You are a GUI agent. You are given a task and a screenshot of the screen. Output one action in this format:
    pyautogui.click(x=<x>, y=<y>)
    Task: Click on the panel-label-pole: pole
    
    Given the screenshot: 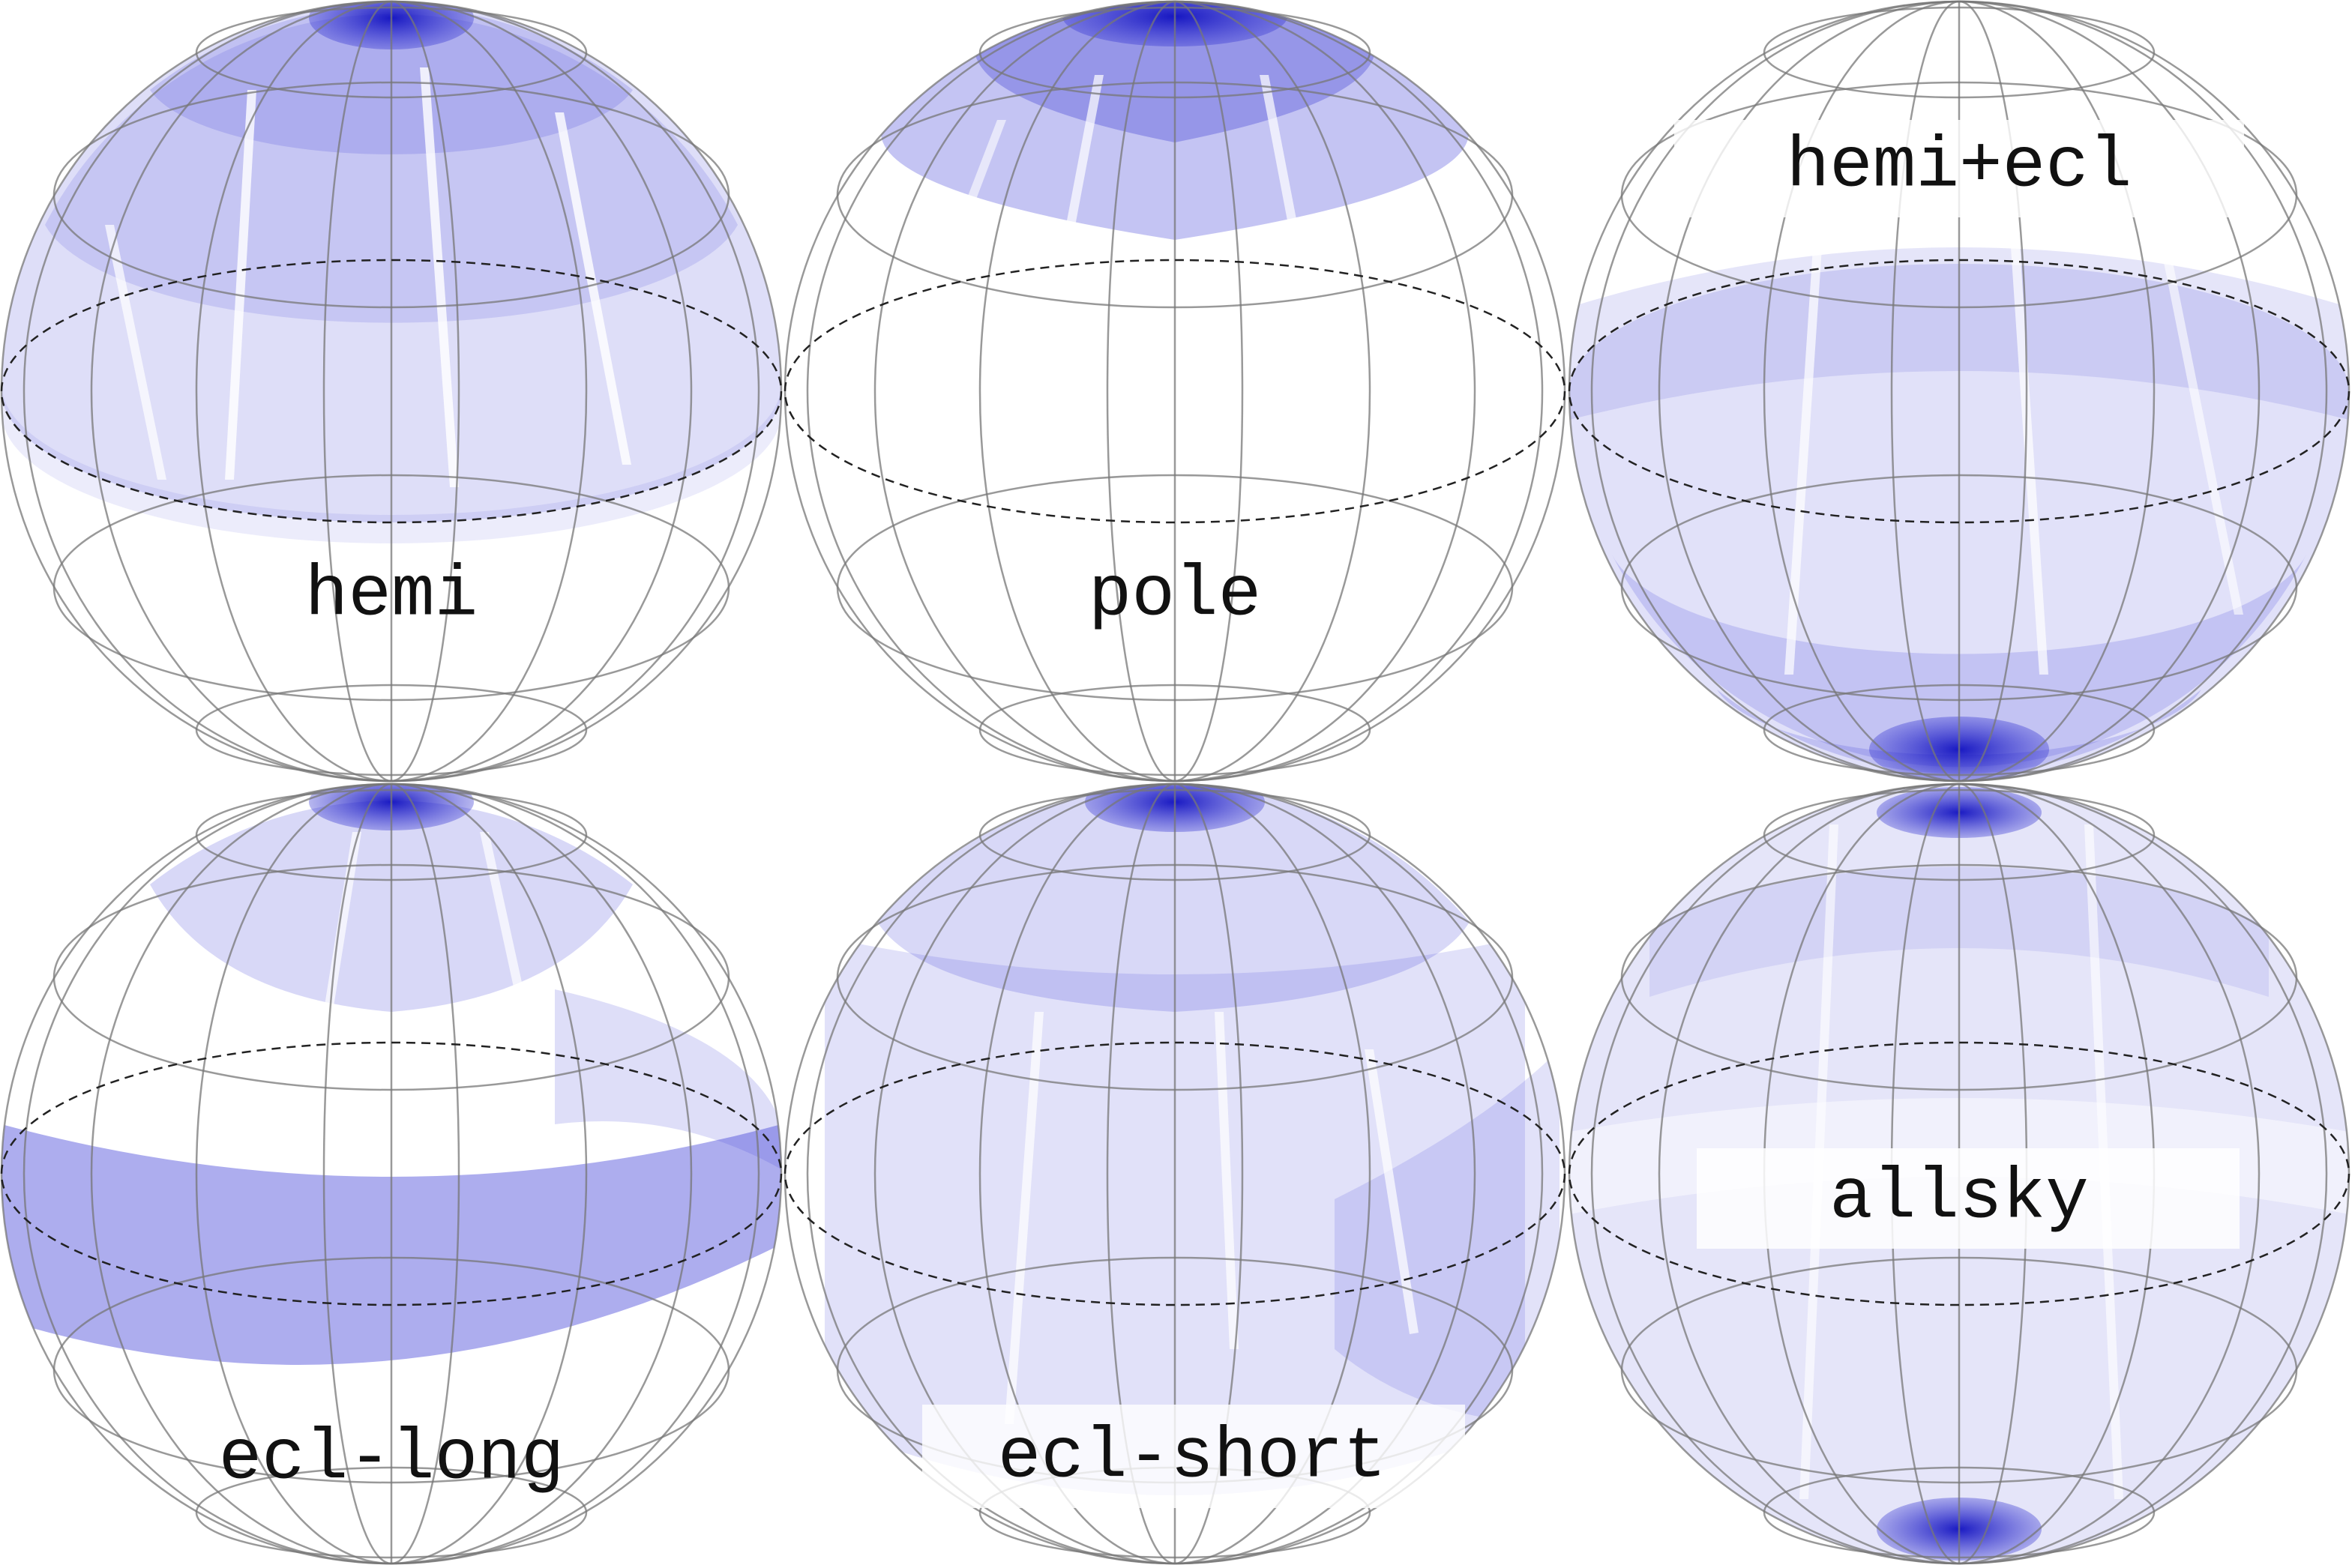 What is the action you would take?
    pyautogui.click(x=1175, y=595)
    